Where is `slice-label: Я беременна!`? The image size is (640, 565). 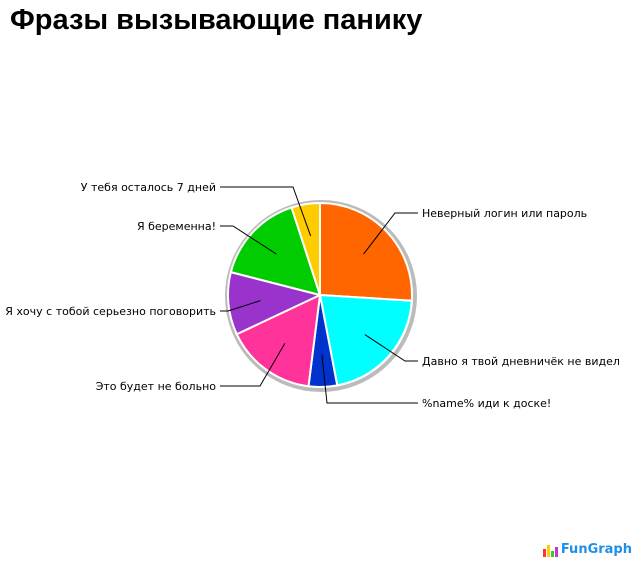
slice-label: Я беременна! is located at coordinates (176, 226).